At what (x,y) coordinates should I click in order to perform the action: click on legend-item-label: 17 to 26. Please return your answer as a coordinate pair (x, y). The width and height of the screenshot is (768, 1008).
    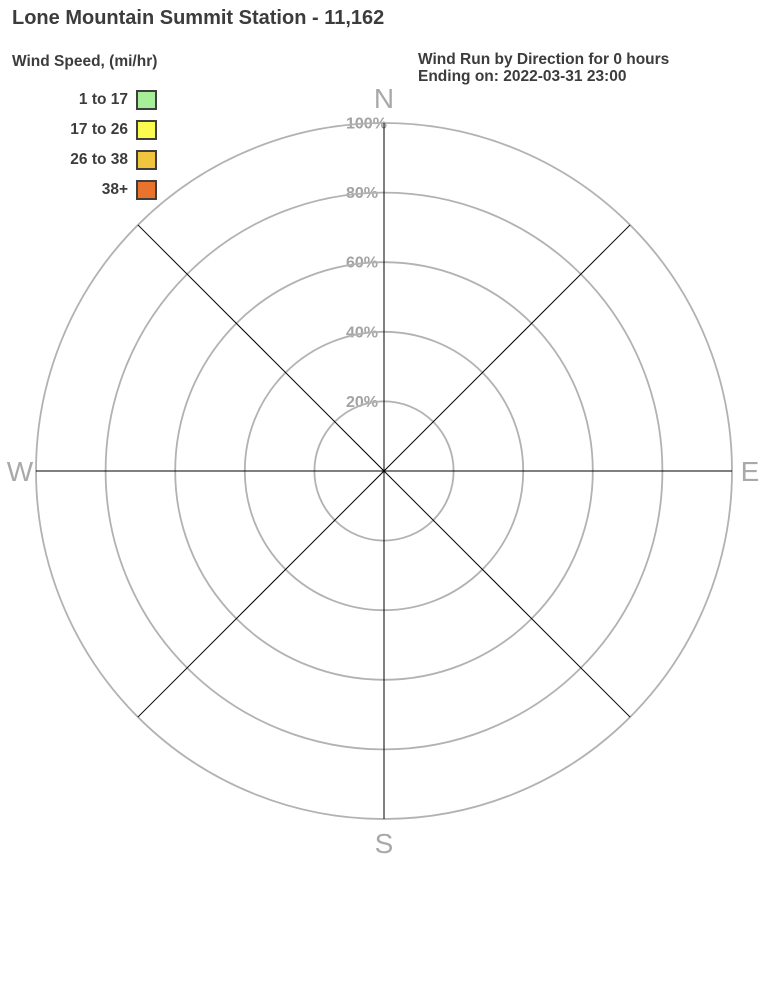
    Looking at the image, I should click on (99, 129).